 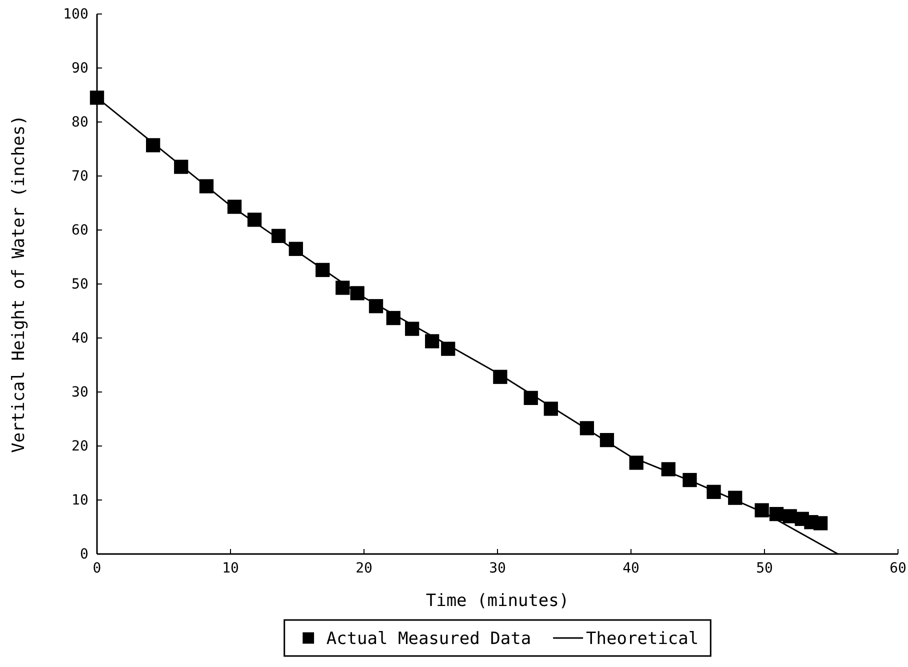 I want to click on y-tick-label: 60, so click(x=80, y=230).